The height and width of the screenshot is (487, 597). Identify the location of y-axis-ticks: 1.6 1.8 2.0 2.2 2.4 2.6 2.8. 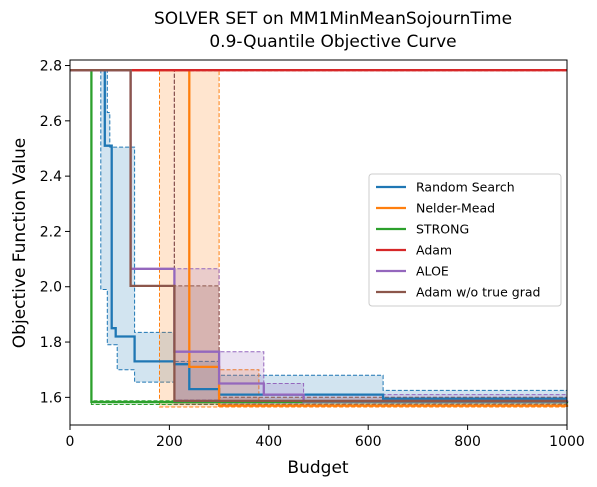
(55, 233).